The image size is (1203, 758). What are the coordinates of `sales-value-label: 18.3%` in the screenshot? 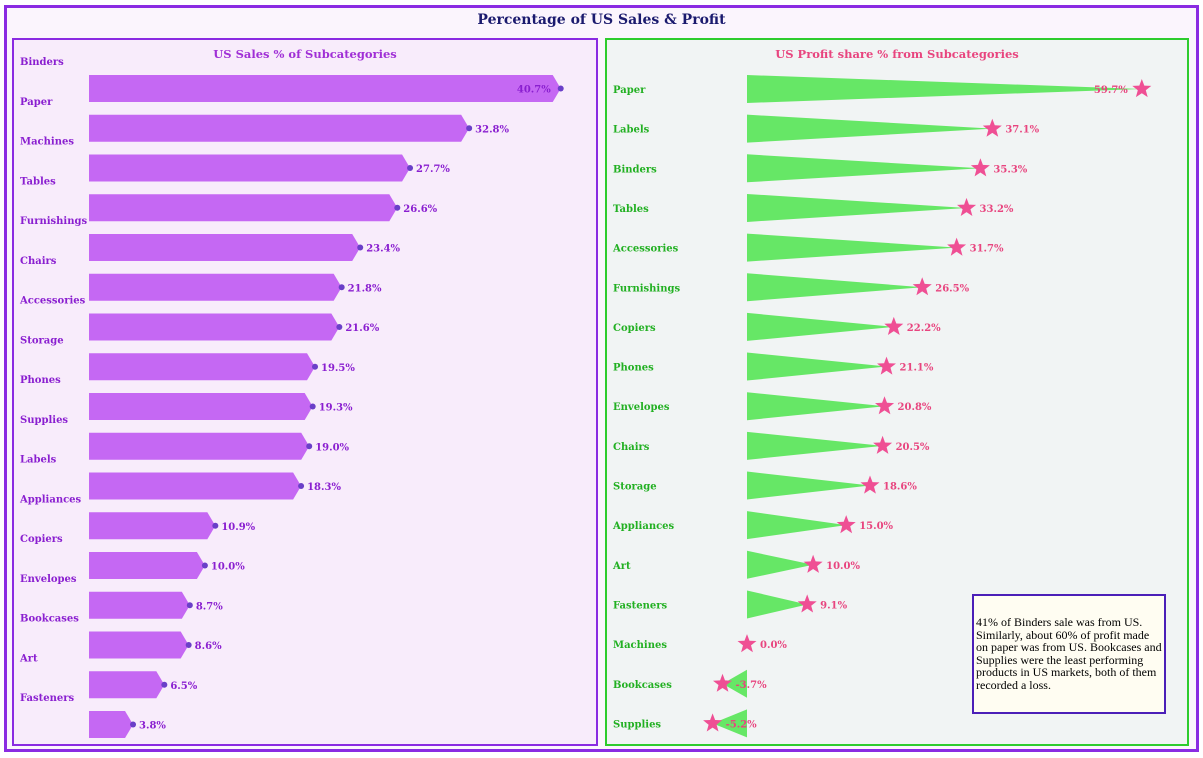 It's located at (324, 487).